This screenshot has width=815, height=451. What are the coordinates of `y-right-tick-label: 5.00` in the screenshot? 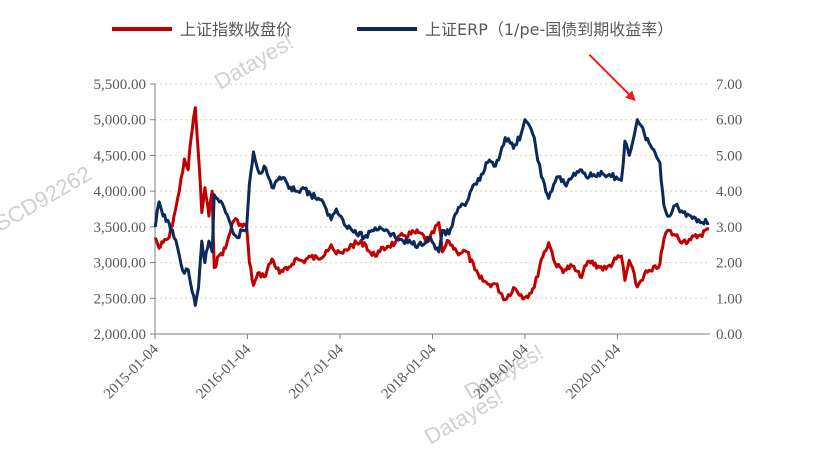 It's located at (729, 156).